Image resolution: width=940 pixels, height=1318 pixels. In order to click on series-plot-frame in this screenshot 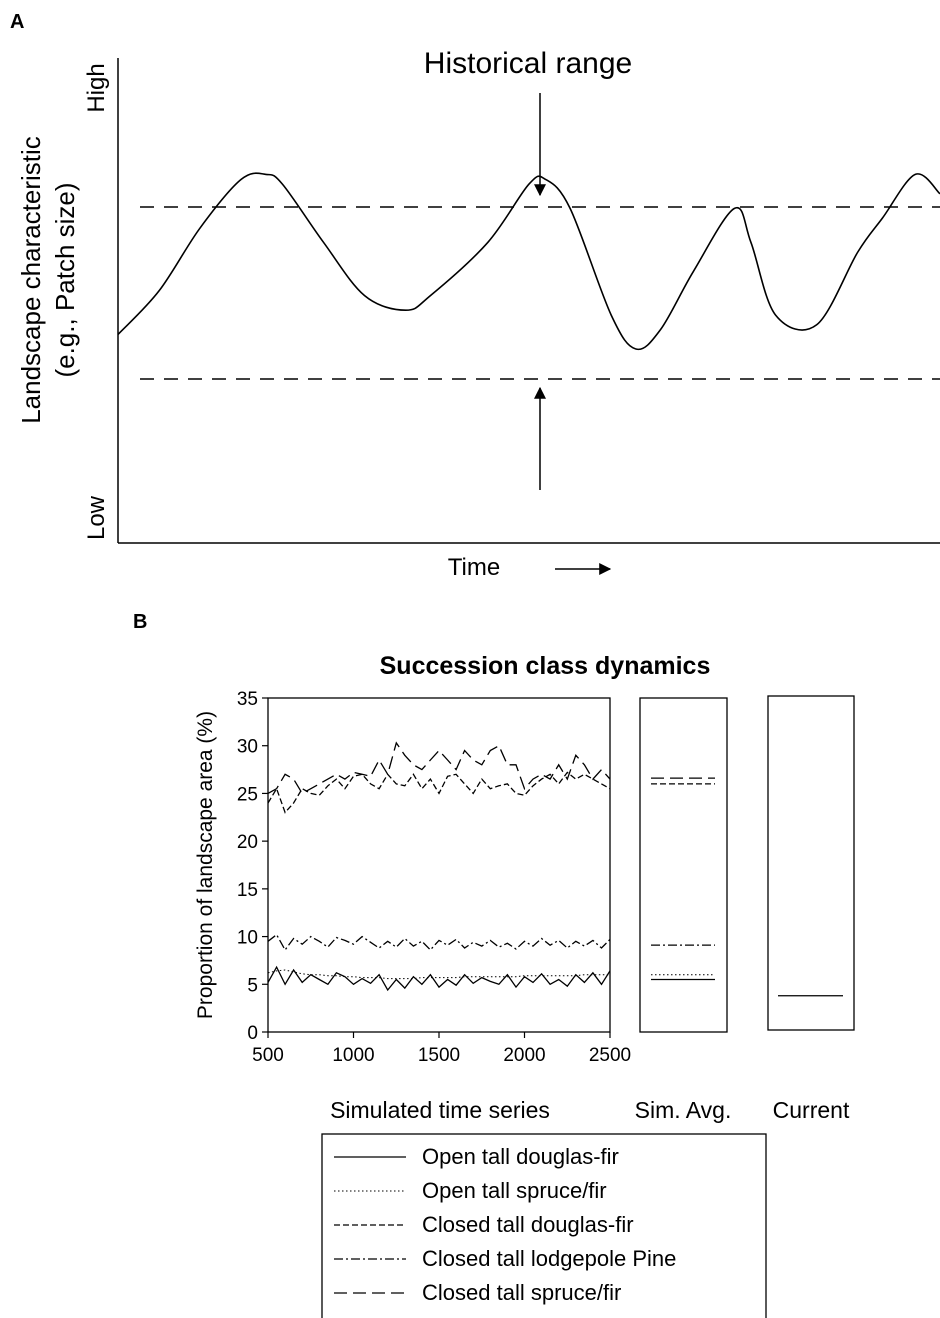, I will do `click(439, 865)`.